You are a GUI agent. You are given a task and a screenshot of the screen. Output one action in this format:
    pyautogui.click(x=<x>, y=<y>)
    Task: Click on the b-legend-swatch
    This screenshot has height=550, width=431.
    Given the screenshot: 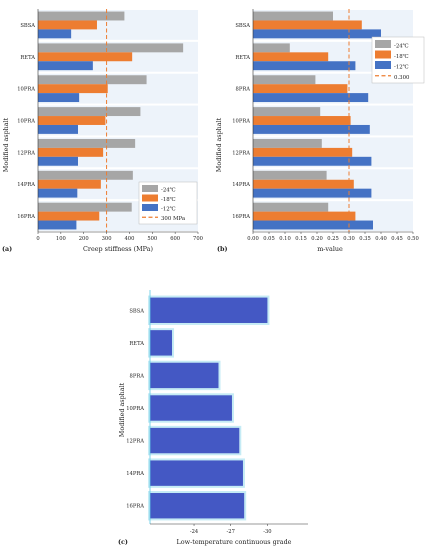 What is the action you would take?
    pyautogui.click(x=383, y=65)
    